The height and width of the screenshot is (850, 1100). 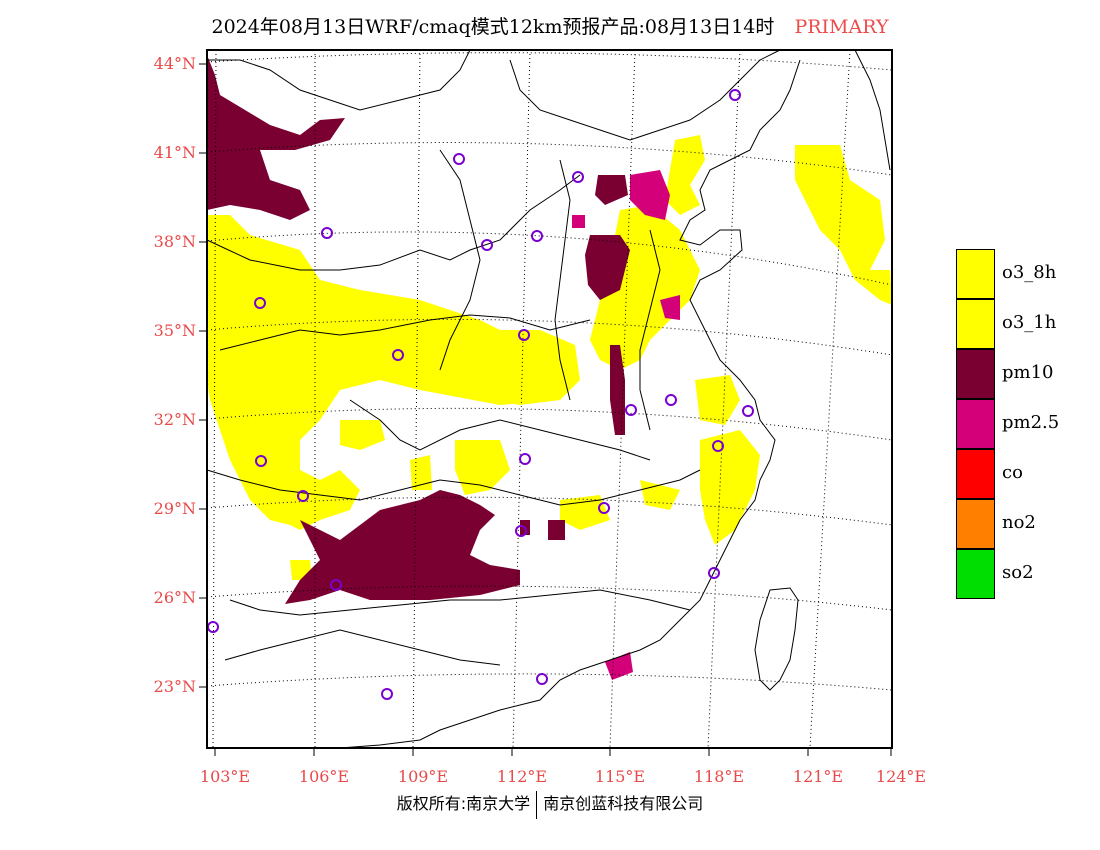 I want to click on legend-swatch-pm10, so click(x=975, y=374).